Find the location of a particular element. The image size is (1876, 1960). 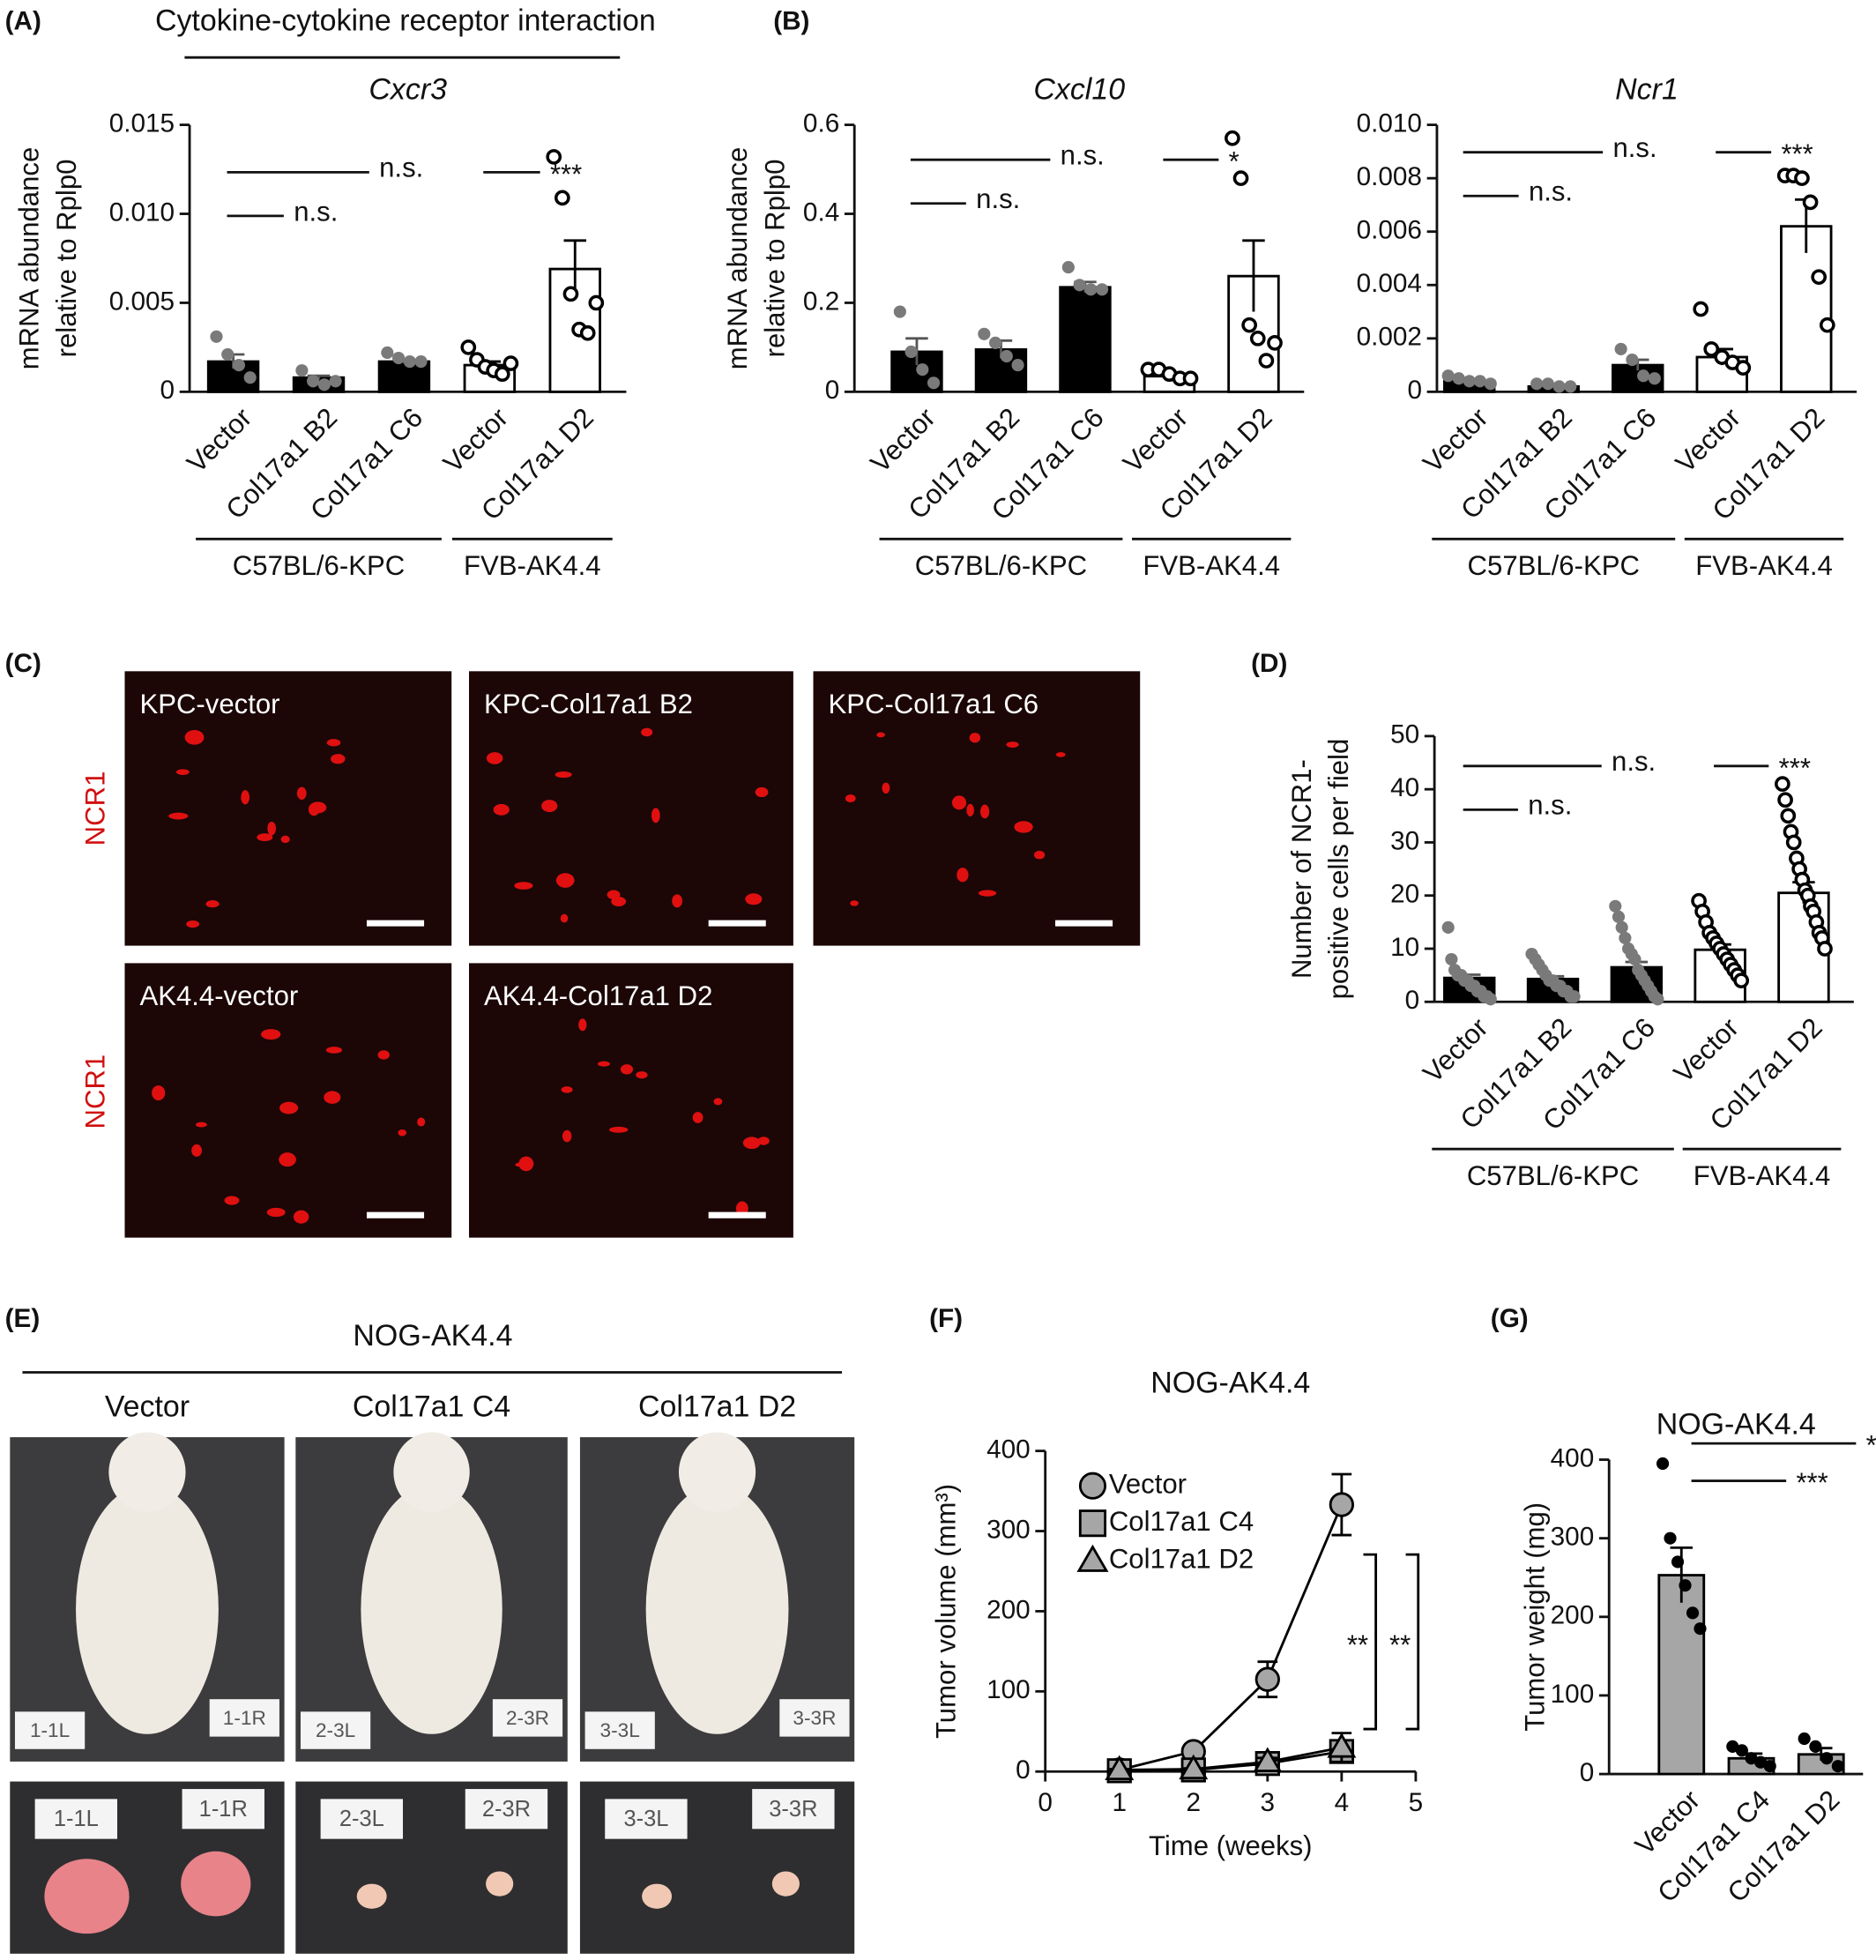

group-label: FVB-AK4.4 is located at coordinates (1764, 565).